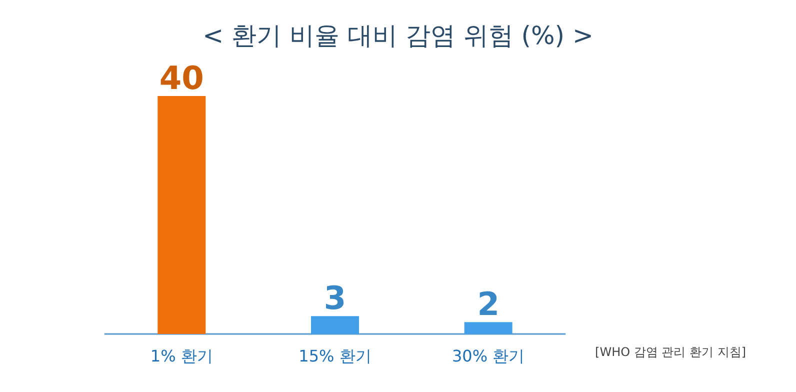  Describe the element at coordinates (335, 298) in the screenshot. I see `data-label: 3` at that location.